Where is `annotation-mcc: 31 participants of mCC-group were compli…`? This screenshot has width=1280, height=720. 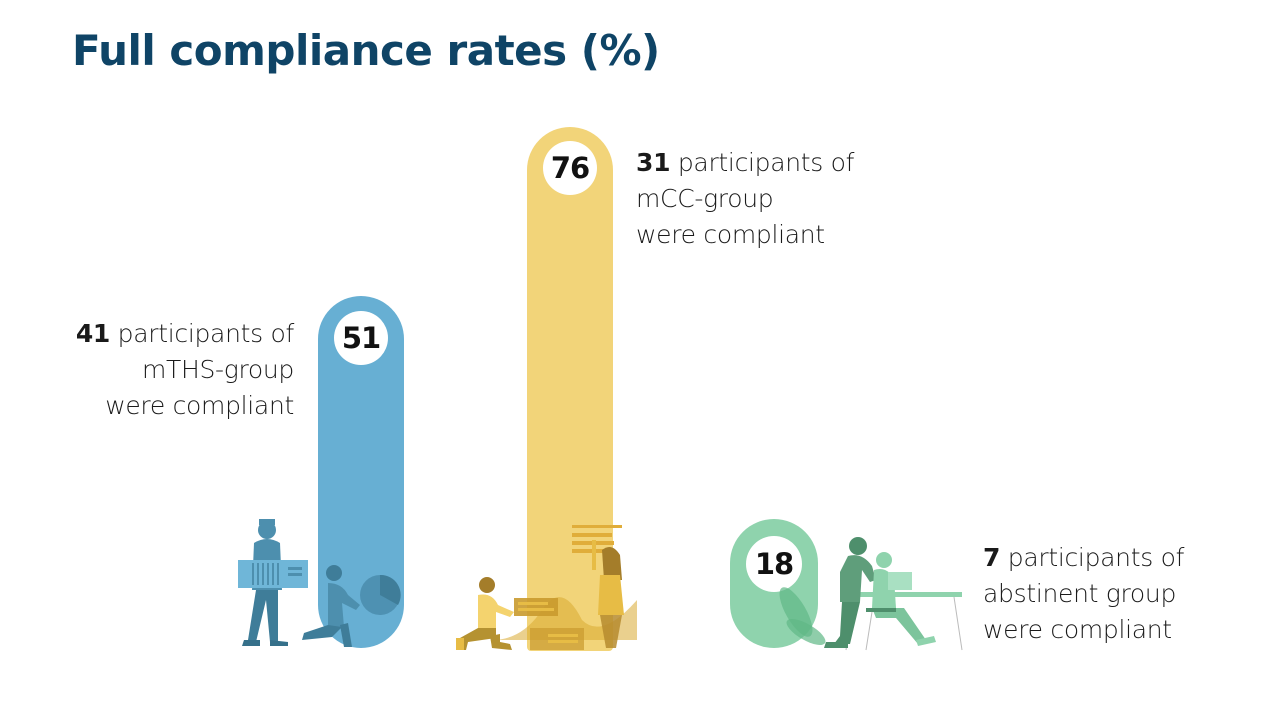 annotation-mcc: 31 participants of mCC-group were compli… is located at coordinates (745, 198).